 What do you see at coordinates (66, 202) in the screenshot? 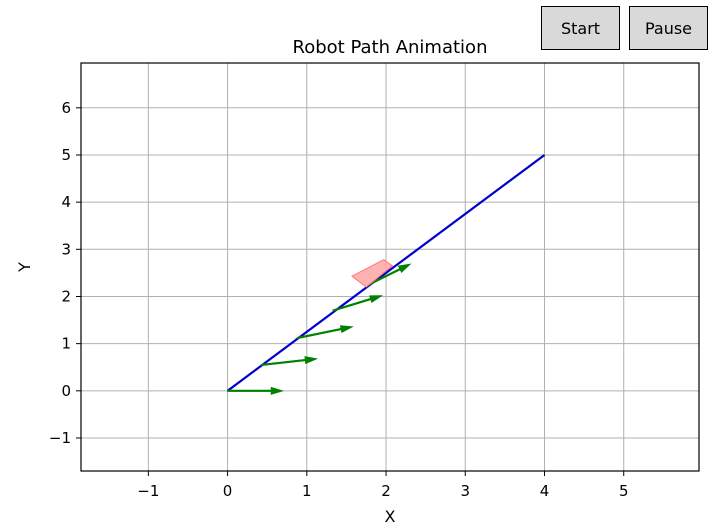
I see `y-tick-label: 4` at bounding box center [66, 202].